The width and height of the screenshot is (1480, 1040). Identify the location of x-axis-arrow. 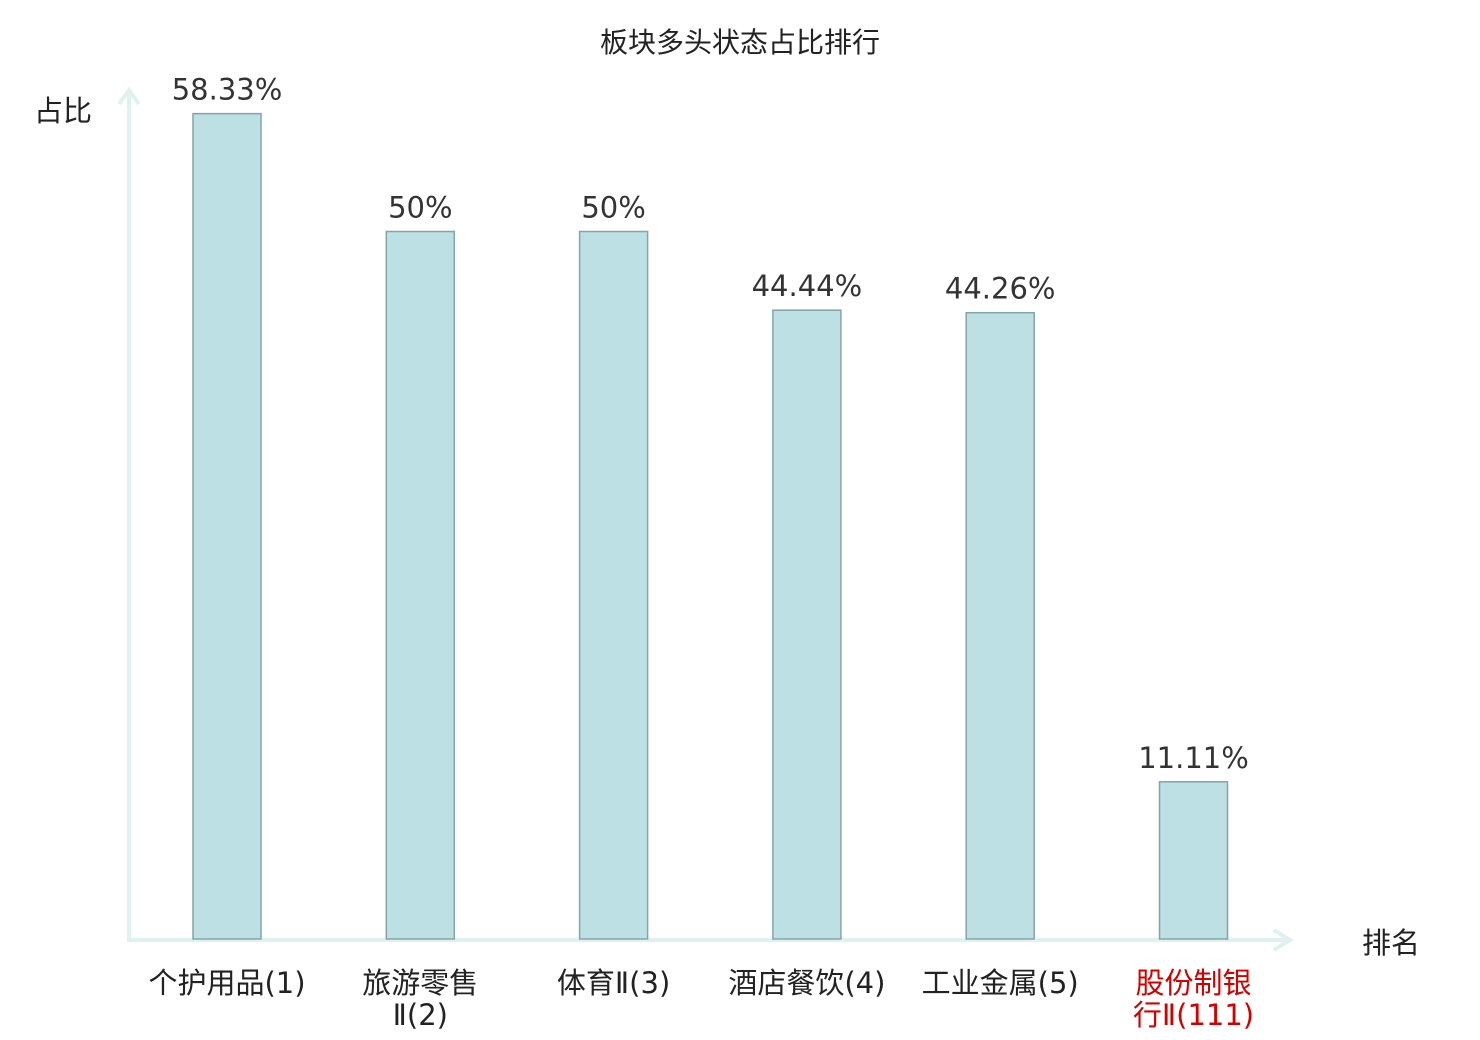
(1283, 940).